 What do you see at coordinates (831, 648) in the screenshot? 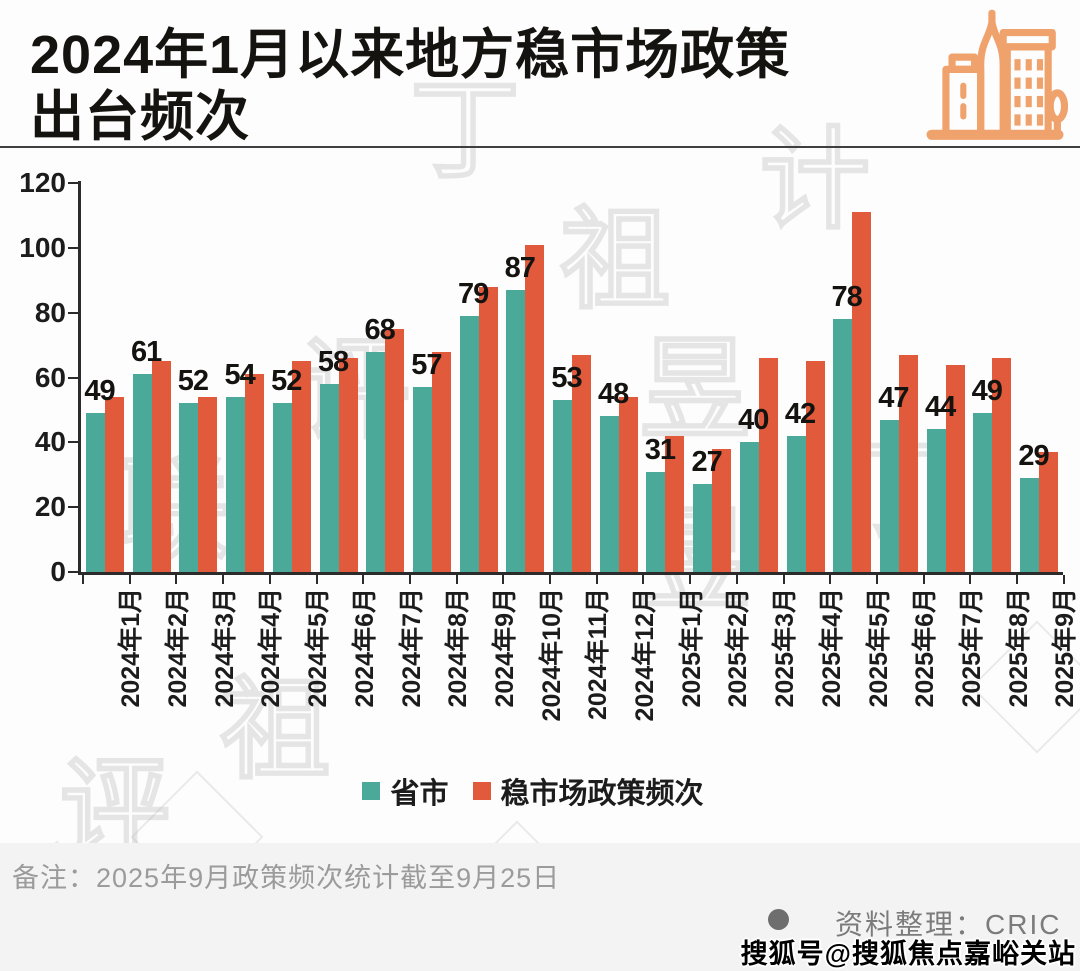
I see `x-axis-label: 2025年4月` at bounding box center [831, 648].